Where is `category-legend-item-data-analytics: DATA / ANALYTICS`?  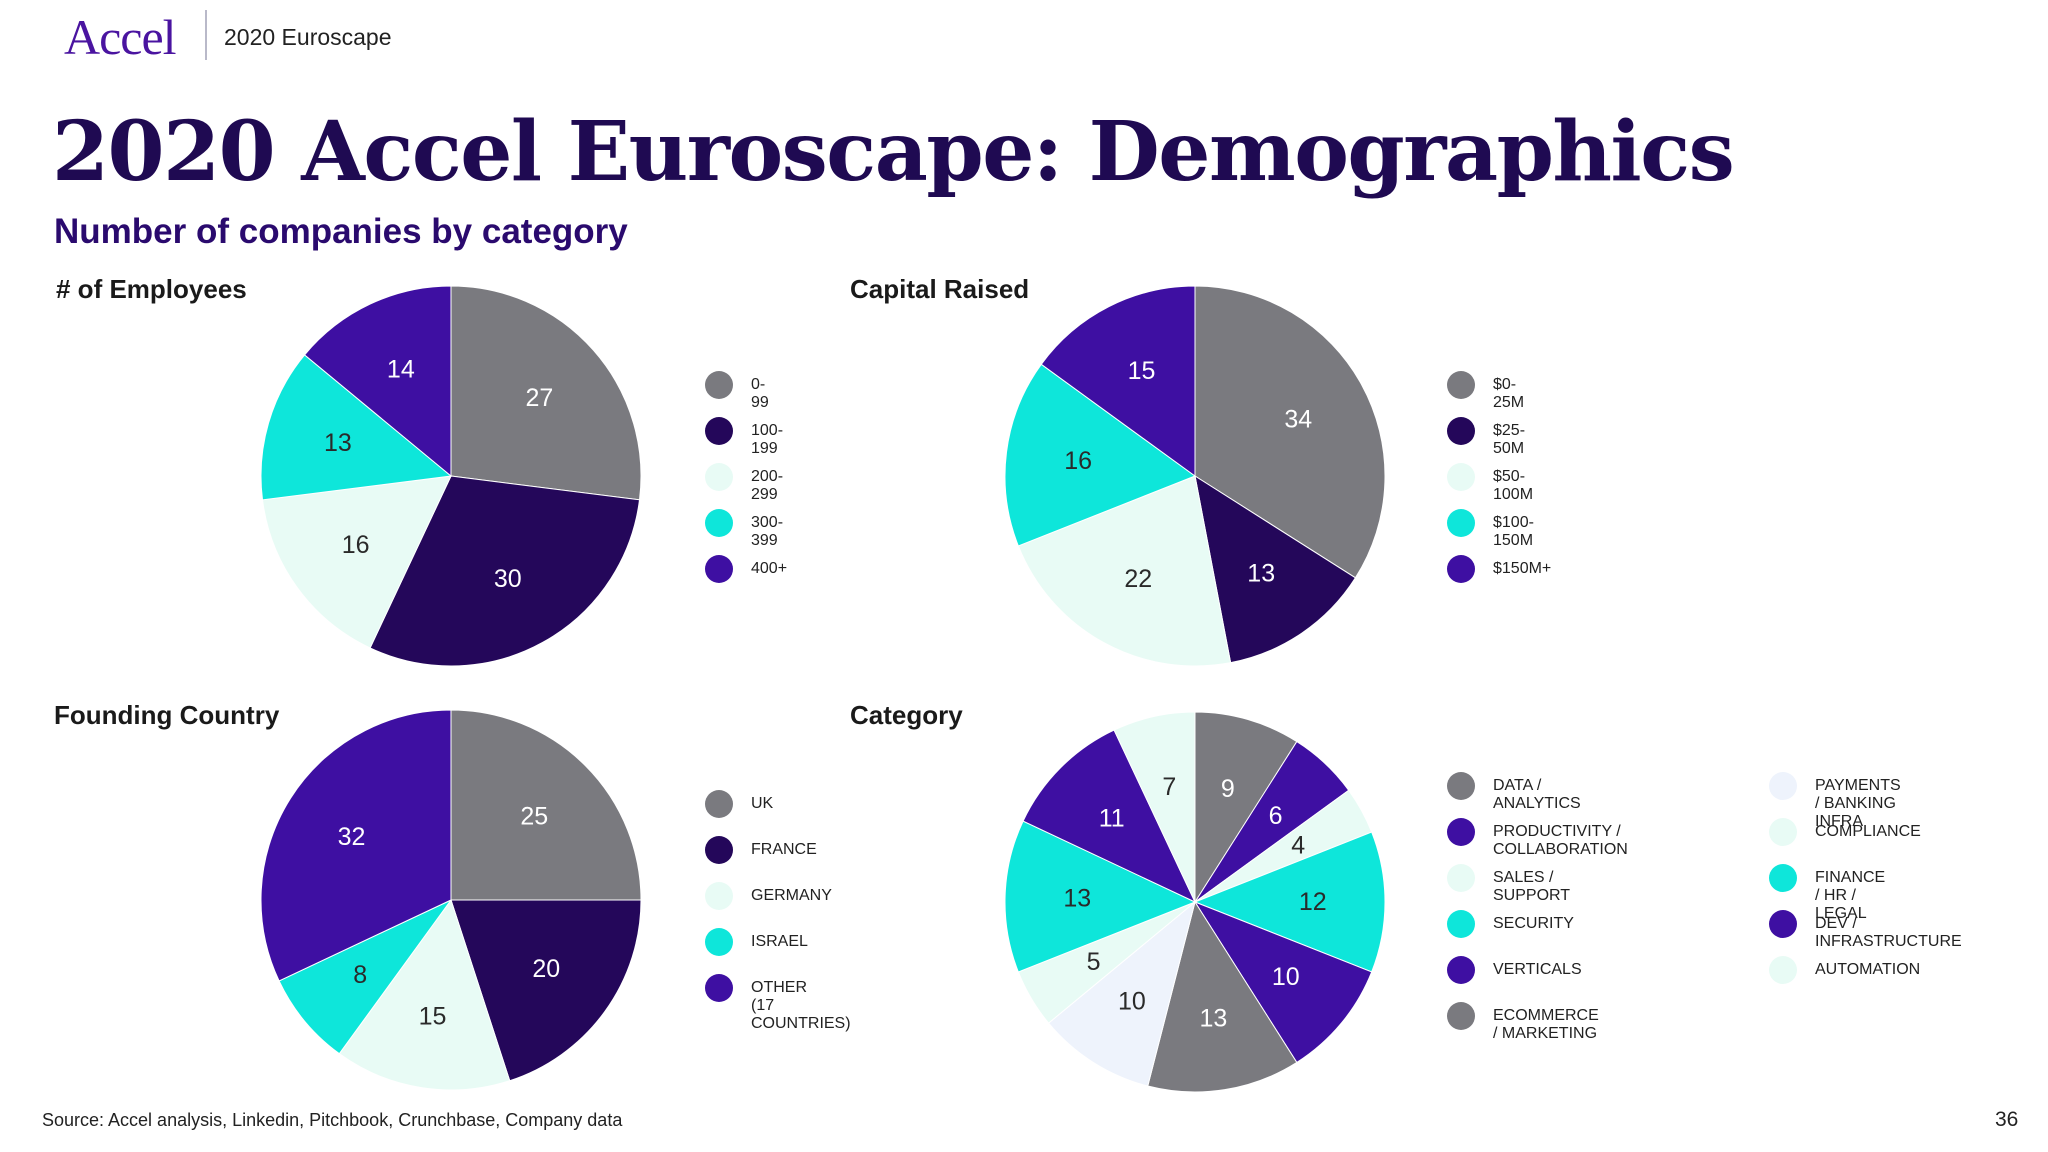
category-legend-item-data-analytics: DATA / ANALYTICS is located at coordinates (1514, 792).